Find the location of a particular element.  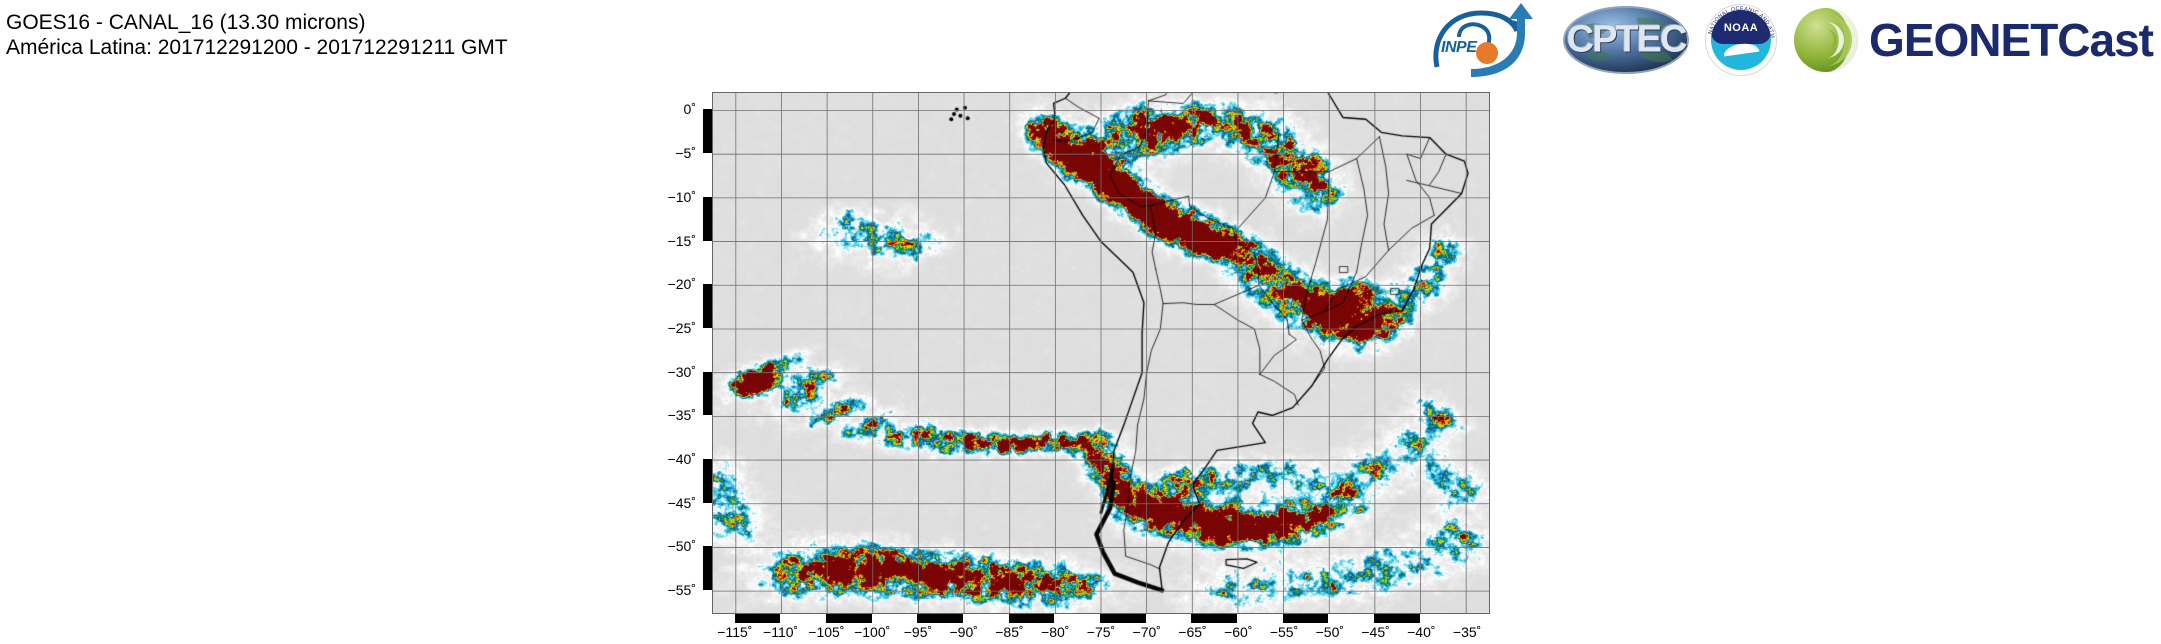

x-axis-tick-label: −105˚ is located at coordinates (826, 632).